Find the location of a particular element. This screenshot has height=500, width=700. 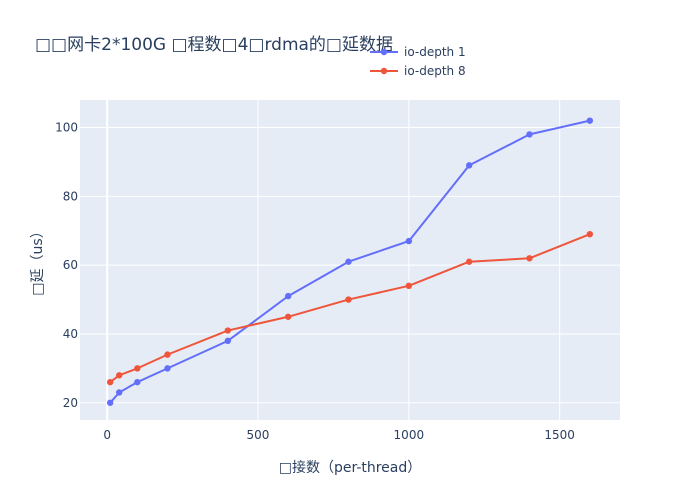

y-tick-label: 100 is located at coordinates (66, 128).